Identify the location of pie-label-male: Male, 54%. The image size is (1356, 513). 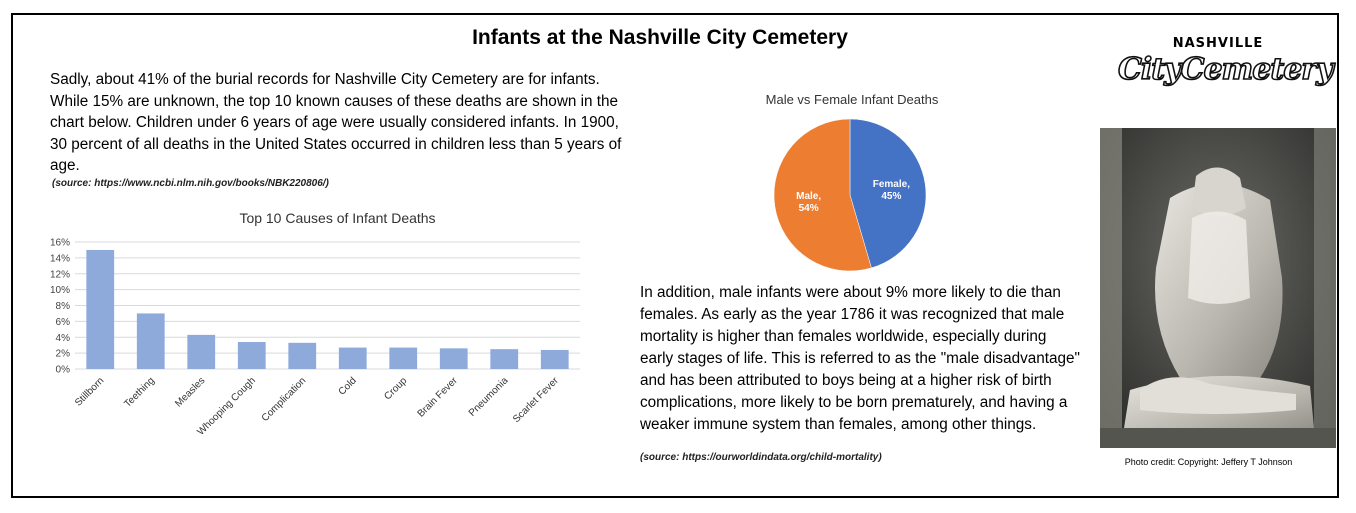
(808, 202).